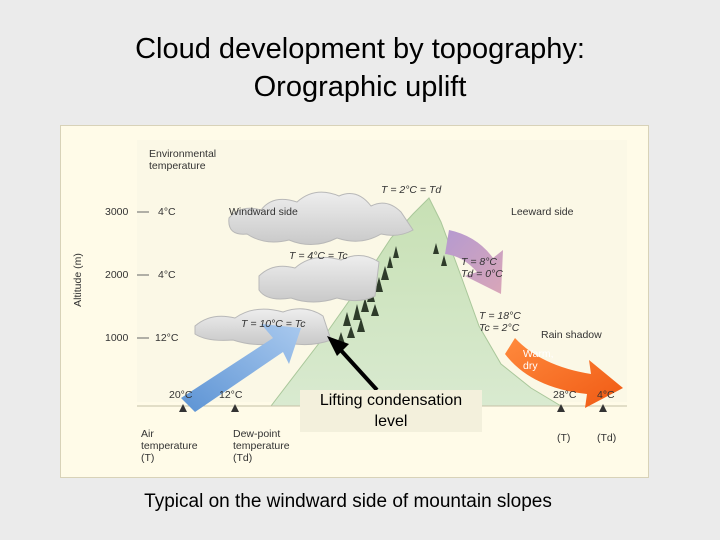 The width and height of the screenshot is (720, 540). I want to click on lcl-line-2: level, so click(391, 421).